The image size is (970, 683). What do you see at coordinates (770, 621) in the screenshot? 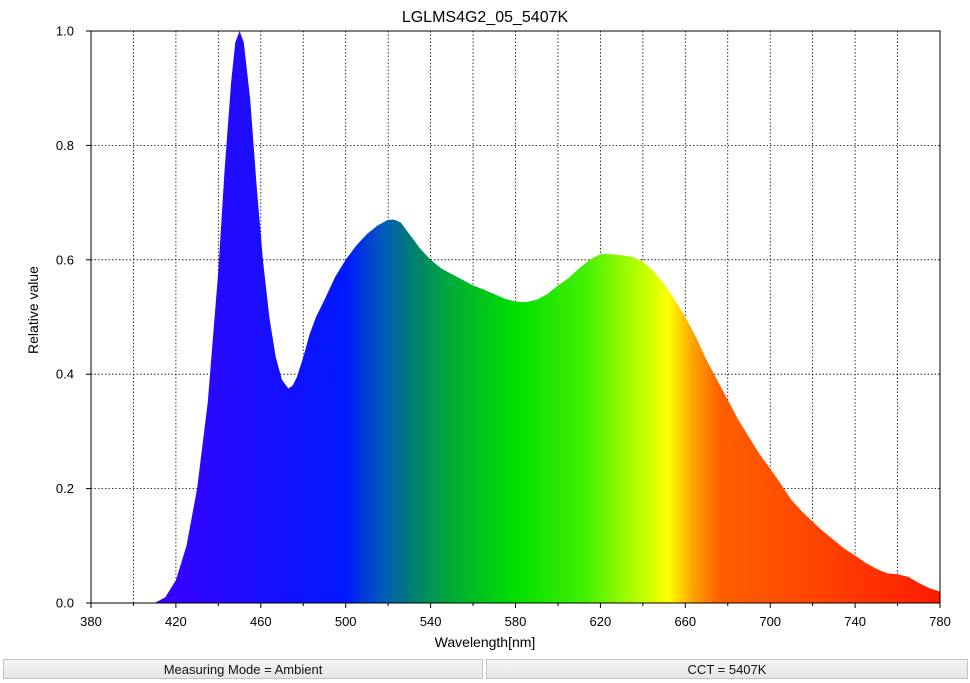
I see `x-tick-label: 700` at bounding box center [770, 621].